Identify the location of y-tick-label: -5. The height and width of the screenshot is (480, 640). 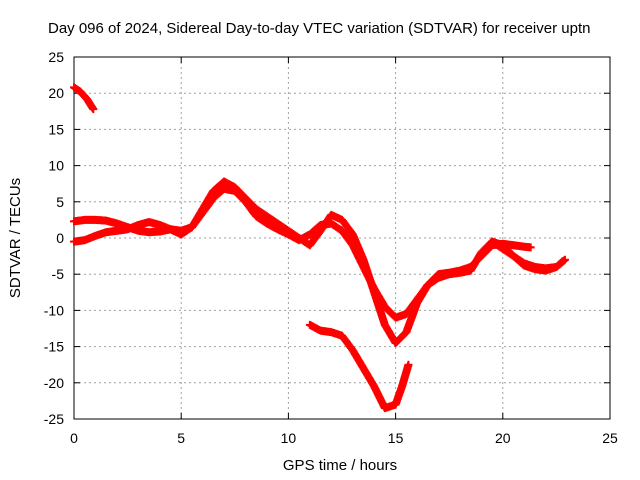
(58, 274).